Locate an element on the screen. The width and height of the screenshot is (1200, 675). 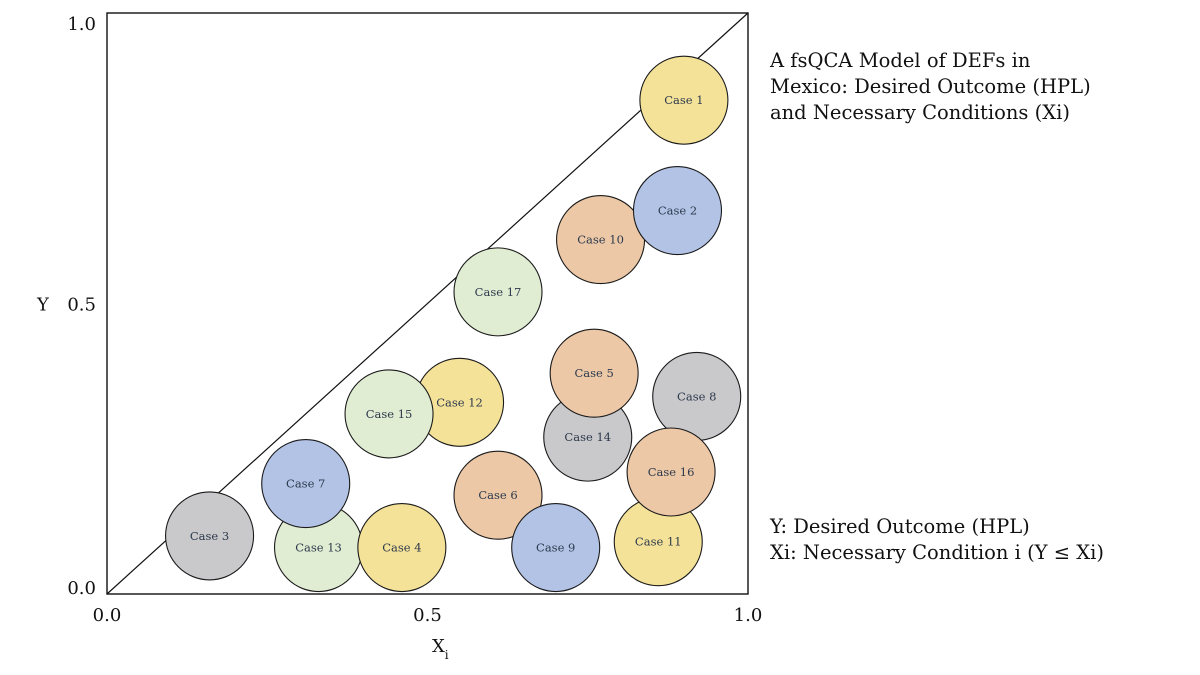
legend-y-definition: Y: Desired Outcome (HPL) is located at coordinates (900, 526).